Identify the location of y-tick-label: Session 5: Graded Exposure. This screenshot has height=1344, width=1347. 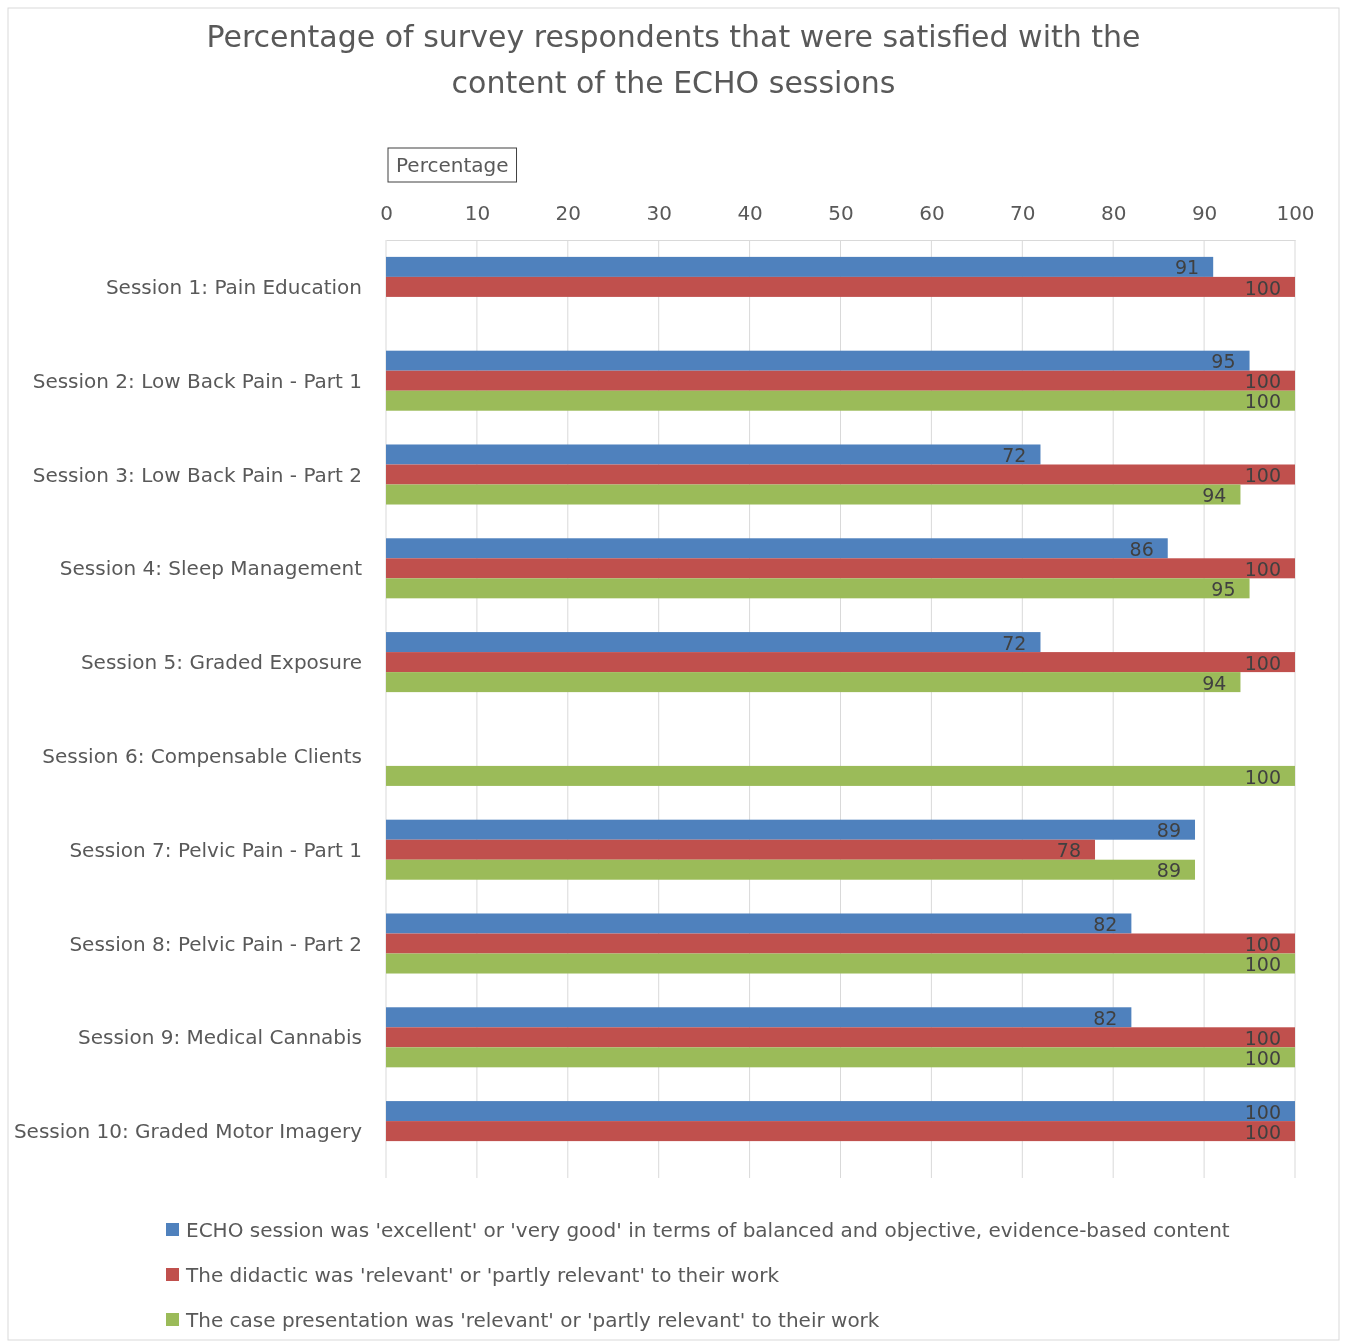
(221, 662).